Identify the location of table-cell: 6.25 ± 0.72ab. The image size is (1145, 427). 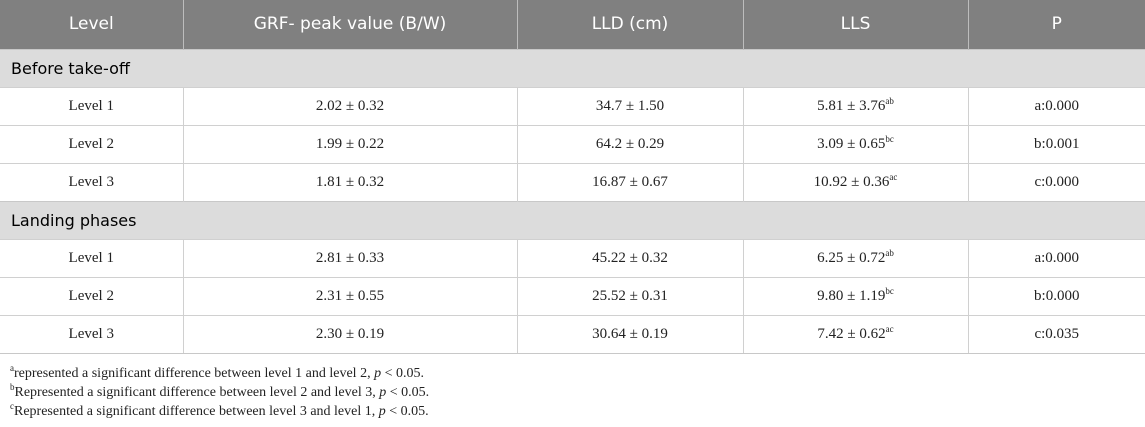
(855, 257).